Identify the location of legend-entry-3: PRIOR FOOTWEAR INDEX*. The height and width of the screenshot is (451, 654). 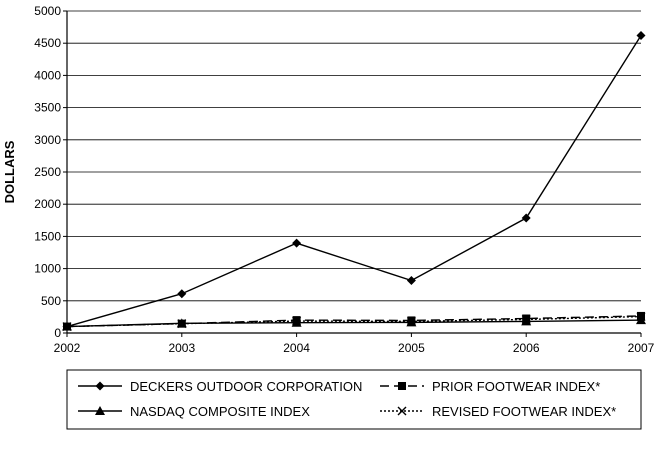
(490, 386).